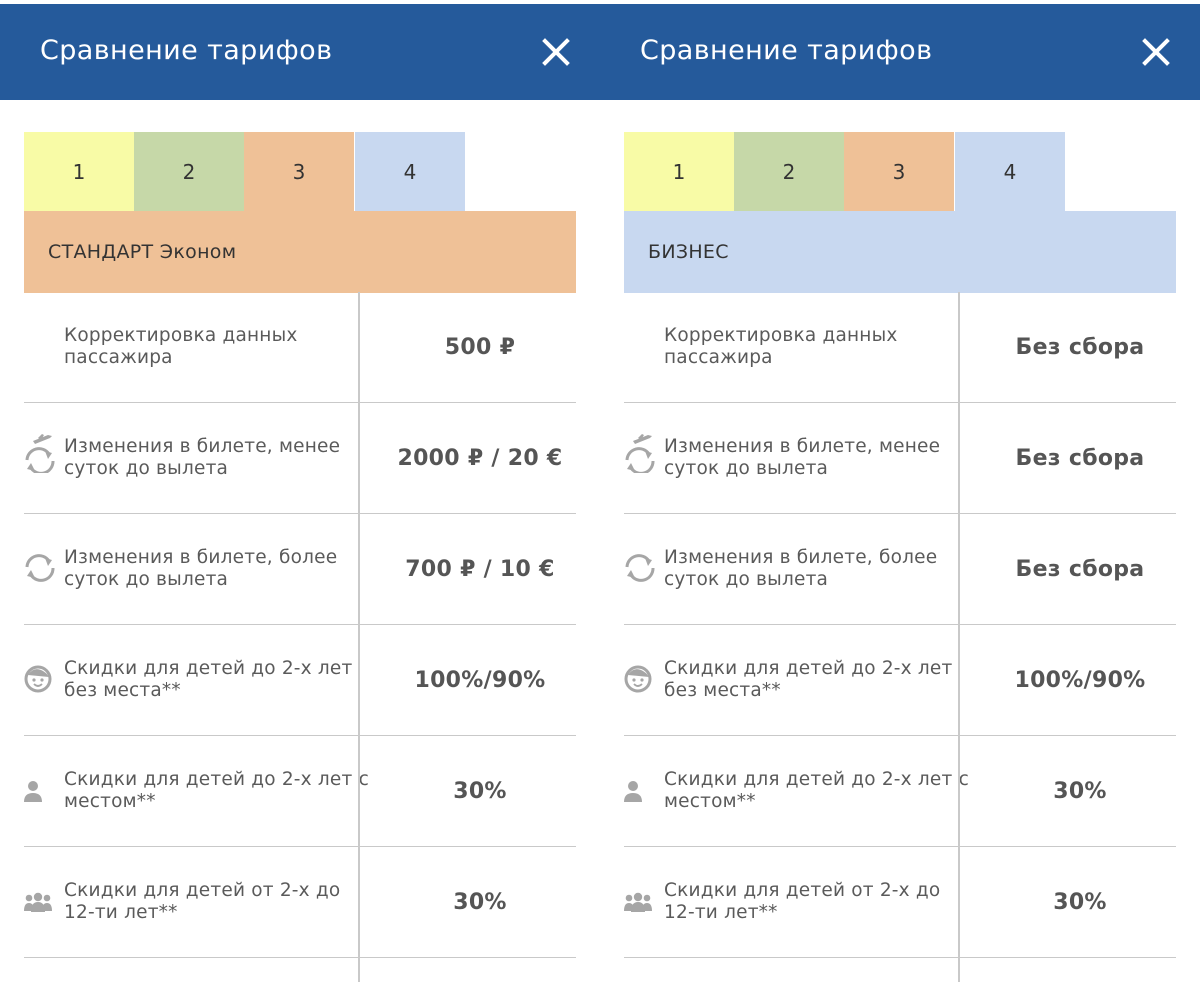  I want to click on row-value: 2000 ₽ / 20 €, so click(480, 458).